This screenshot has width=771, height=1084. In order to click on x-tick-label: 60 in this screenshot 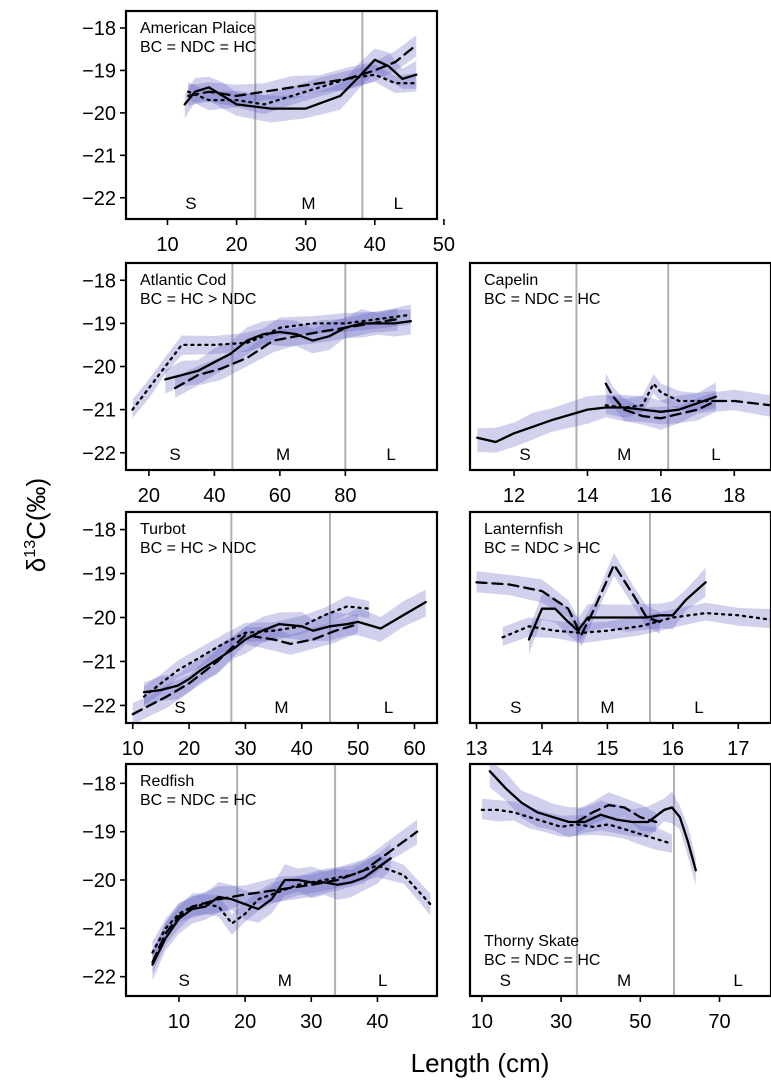, I will do `click(280, 496)`.